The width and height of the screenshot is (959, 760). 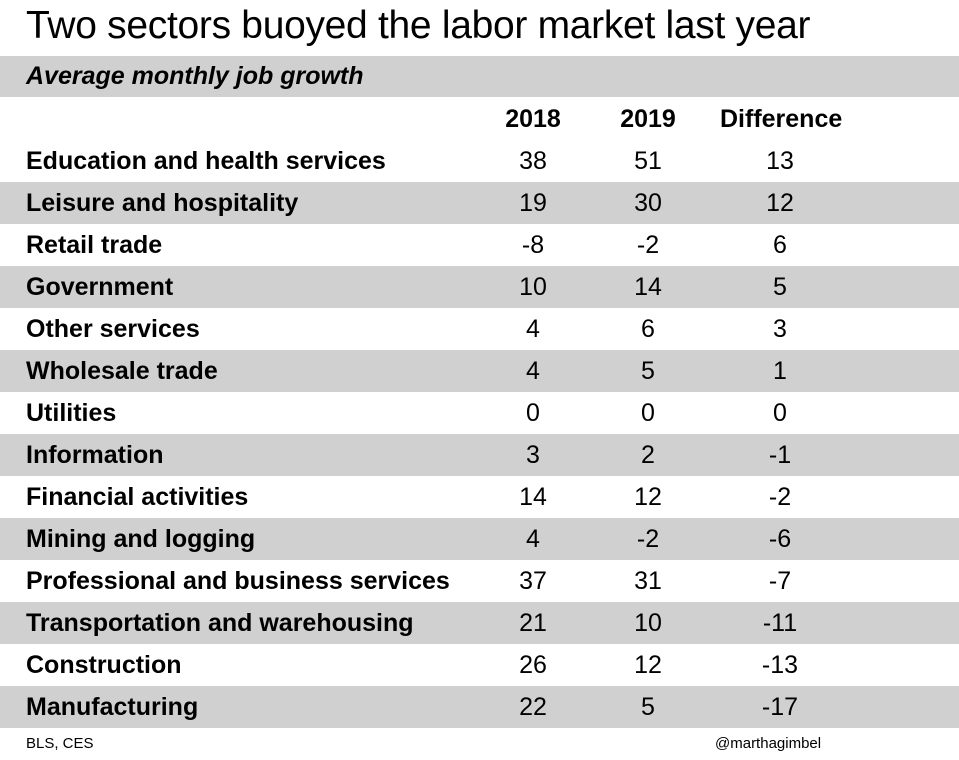 I want to click on value-2019: 31, so click(x=648, y=581).